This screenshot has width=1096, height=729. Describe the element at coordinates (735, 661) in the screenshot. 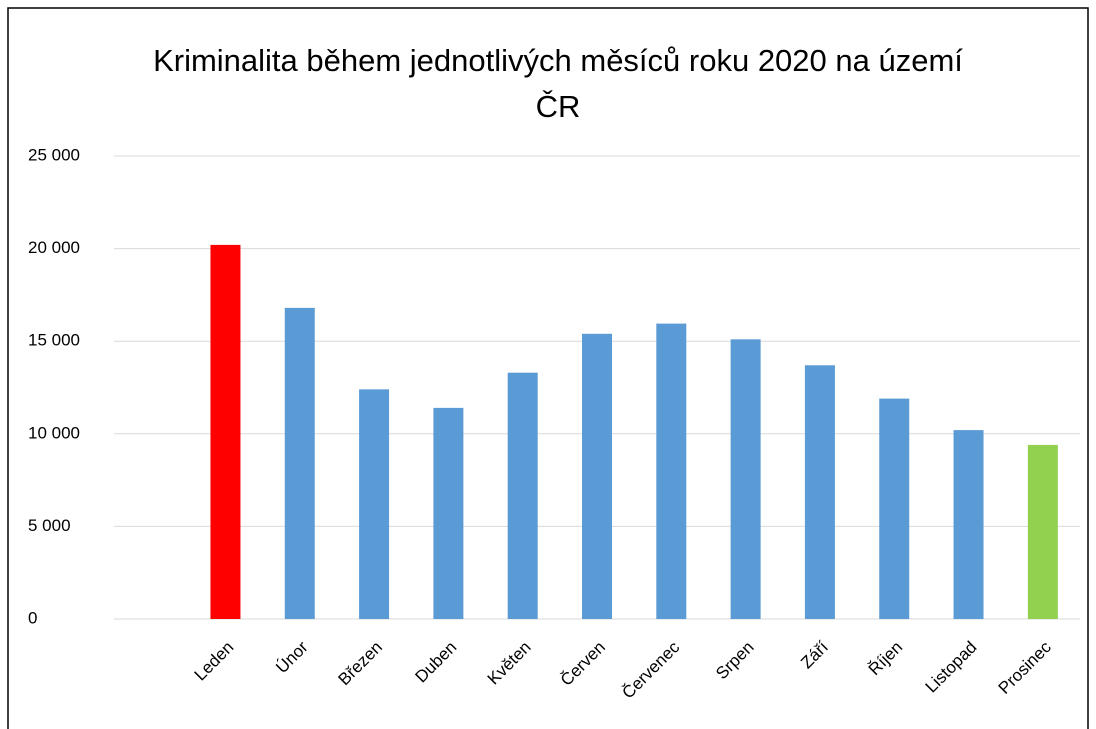

I see `x-tick-label: Srpen` at that location.